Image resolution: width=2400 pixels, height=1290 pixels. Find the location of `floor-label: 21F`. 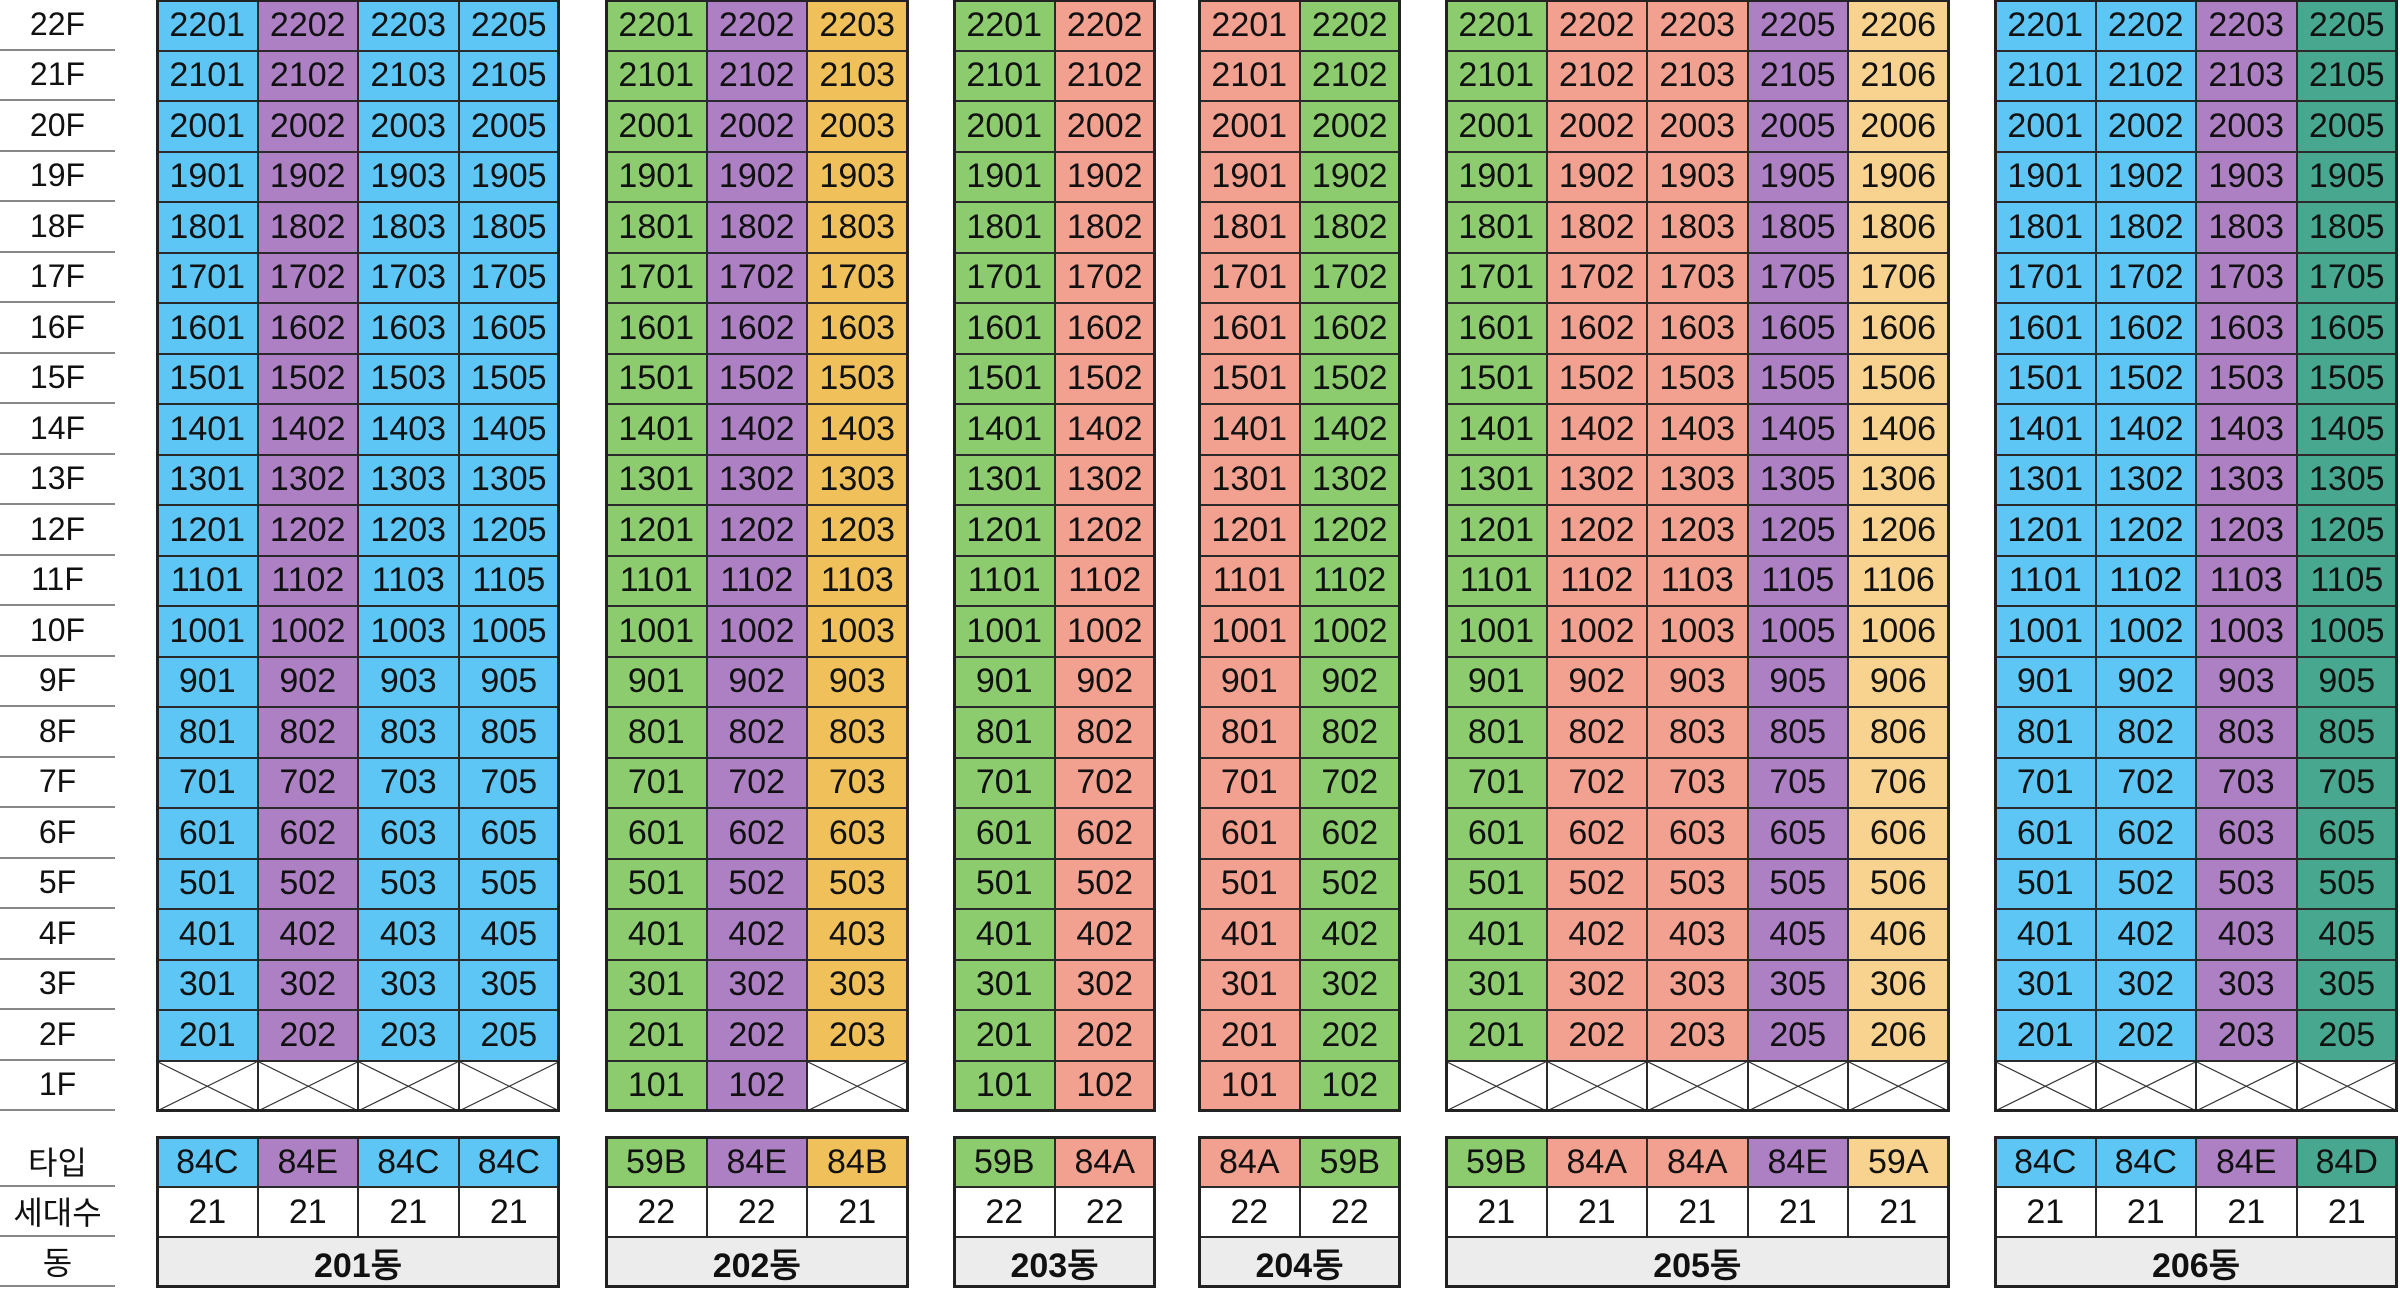

floor-label: 21F is located at coordinates (57, 76).